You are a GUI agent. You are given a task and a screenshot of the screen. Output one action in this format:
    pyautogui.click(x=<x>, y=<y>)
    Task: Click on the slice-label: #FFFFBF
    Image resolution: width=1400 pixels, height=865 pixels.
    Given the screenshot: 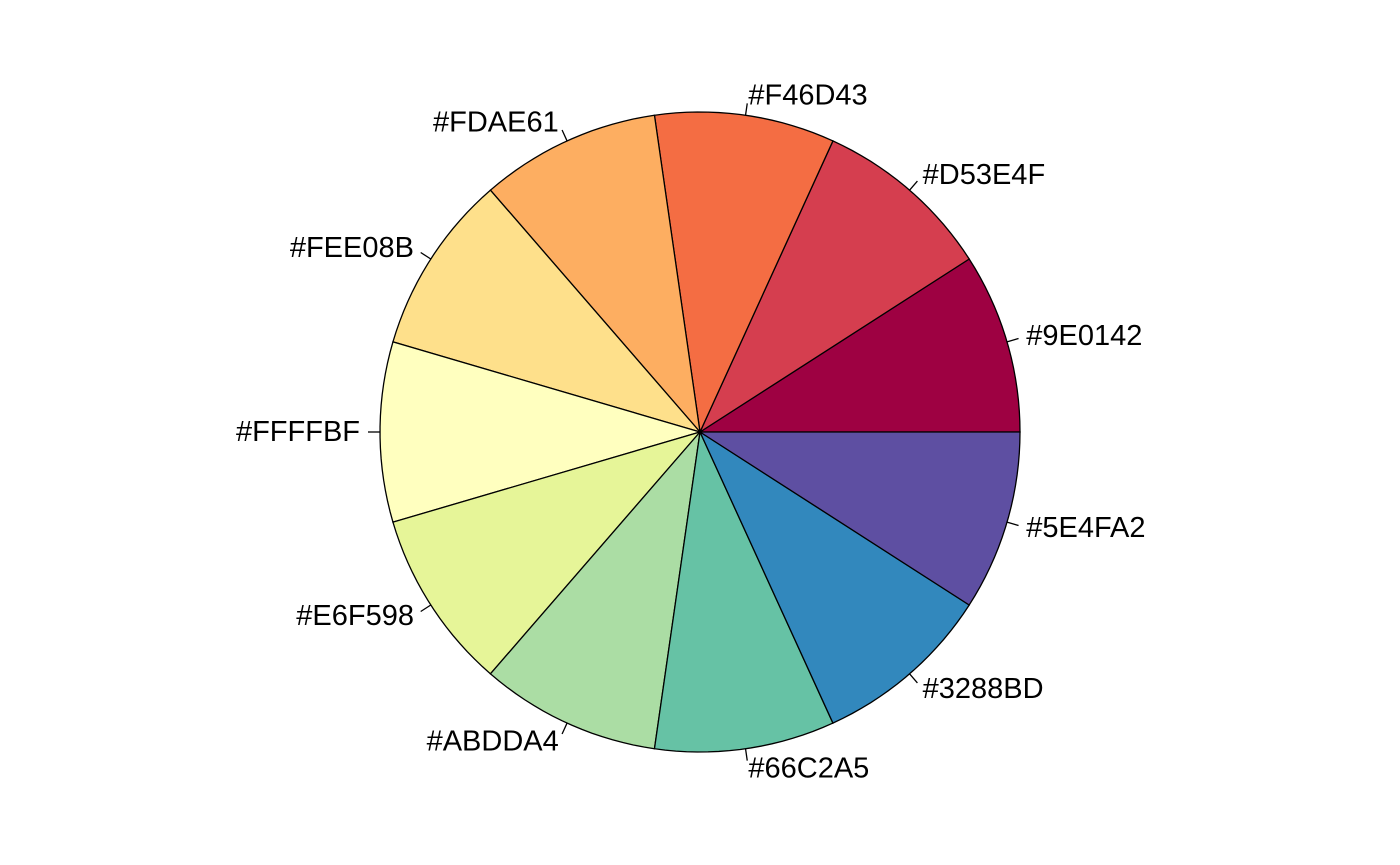 What is the action you would take?
    pyautogui.click(x=298, y=432)
    